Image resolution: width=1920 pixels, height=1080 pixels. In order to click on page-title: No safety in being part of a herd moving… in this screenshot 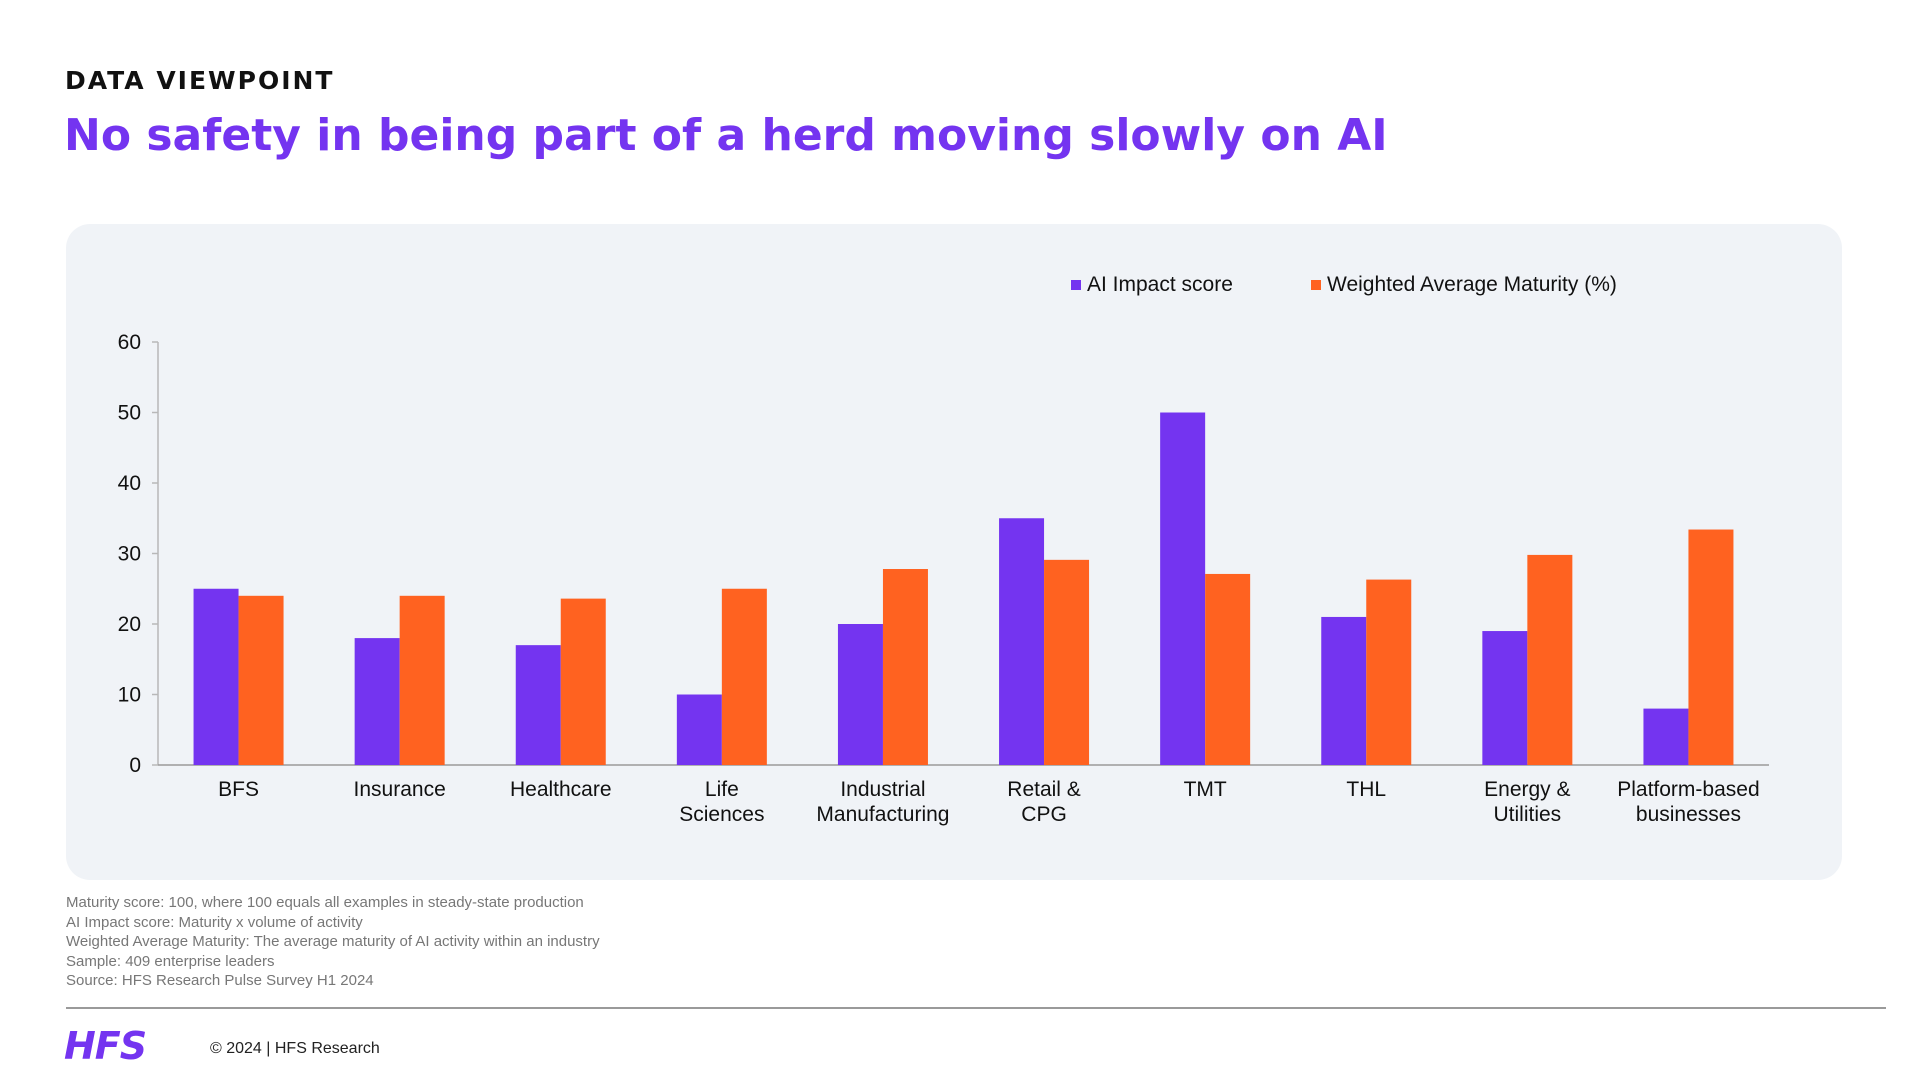, I will do `click(726, 135)`.